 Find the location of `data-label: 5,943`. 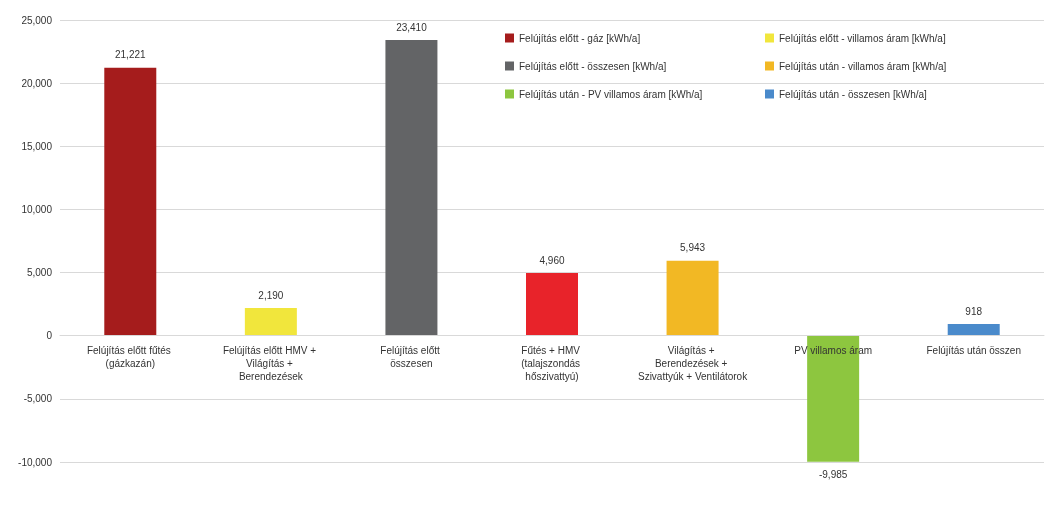

data-label: 5,943 is located at coordinates (693, 248).